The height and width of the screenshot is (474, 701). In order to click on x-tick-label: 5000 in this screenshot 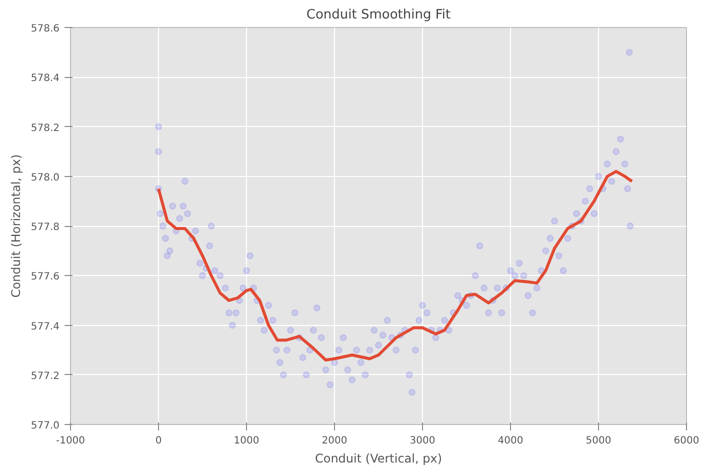, I will do `click(599, 441)`.